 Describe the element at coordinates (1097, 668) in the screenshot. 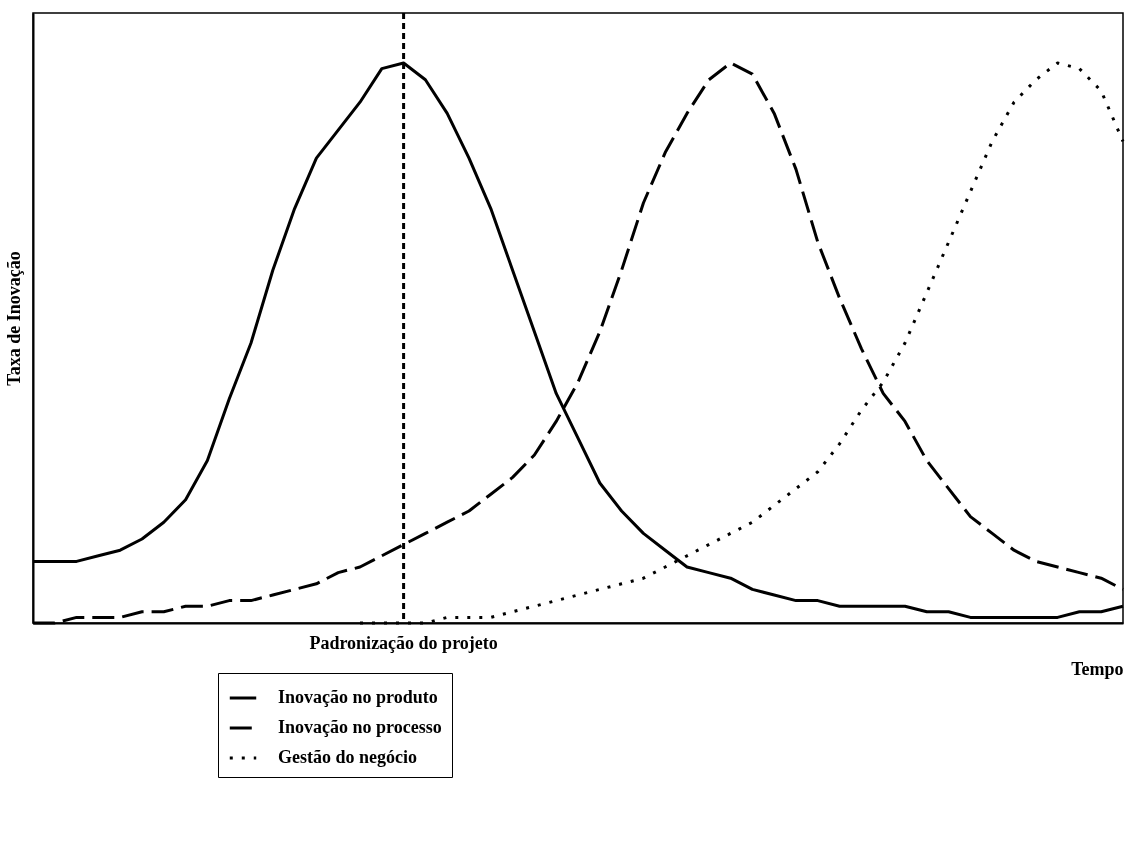

I see `x-axis-title: Tempo` at that location.